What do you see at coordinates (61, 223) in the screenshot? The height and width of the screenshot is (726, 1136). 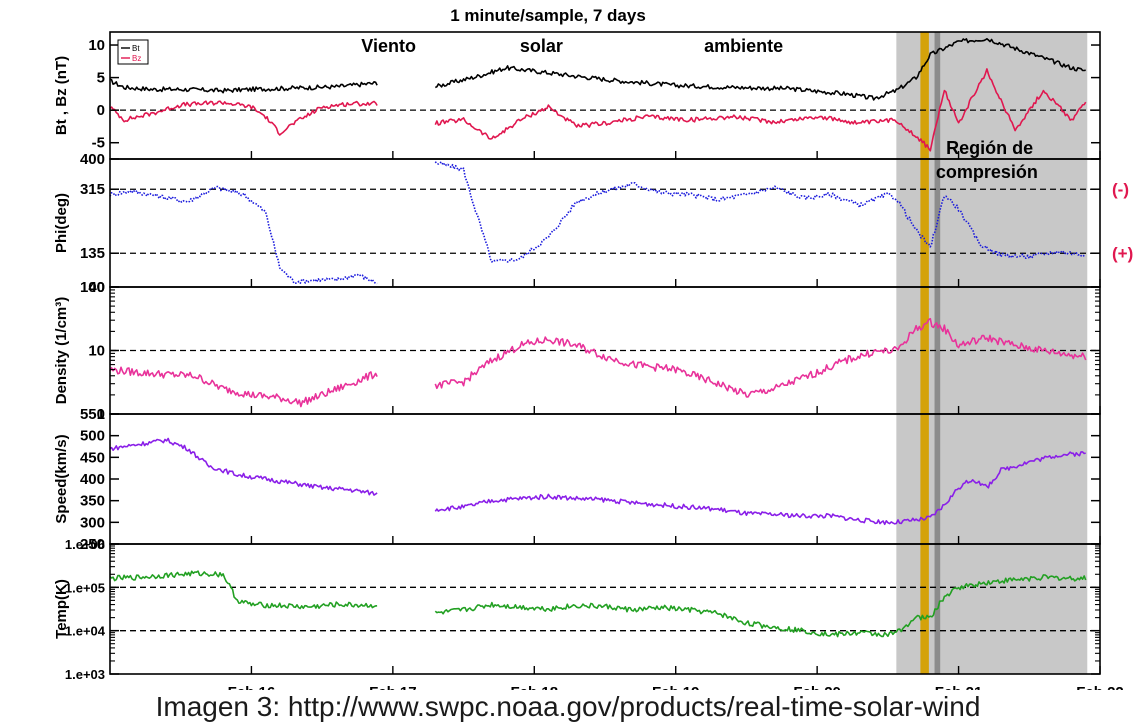 I see `phi-y-label: Phi(deg)` at bounding box center [61, 223].